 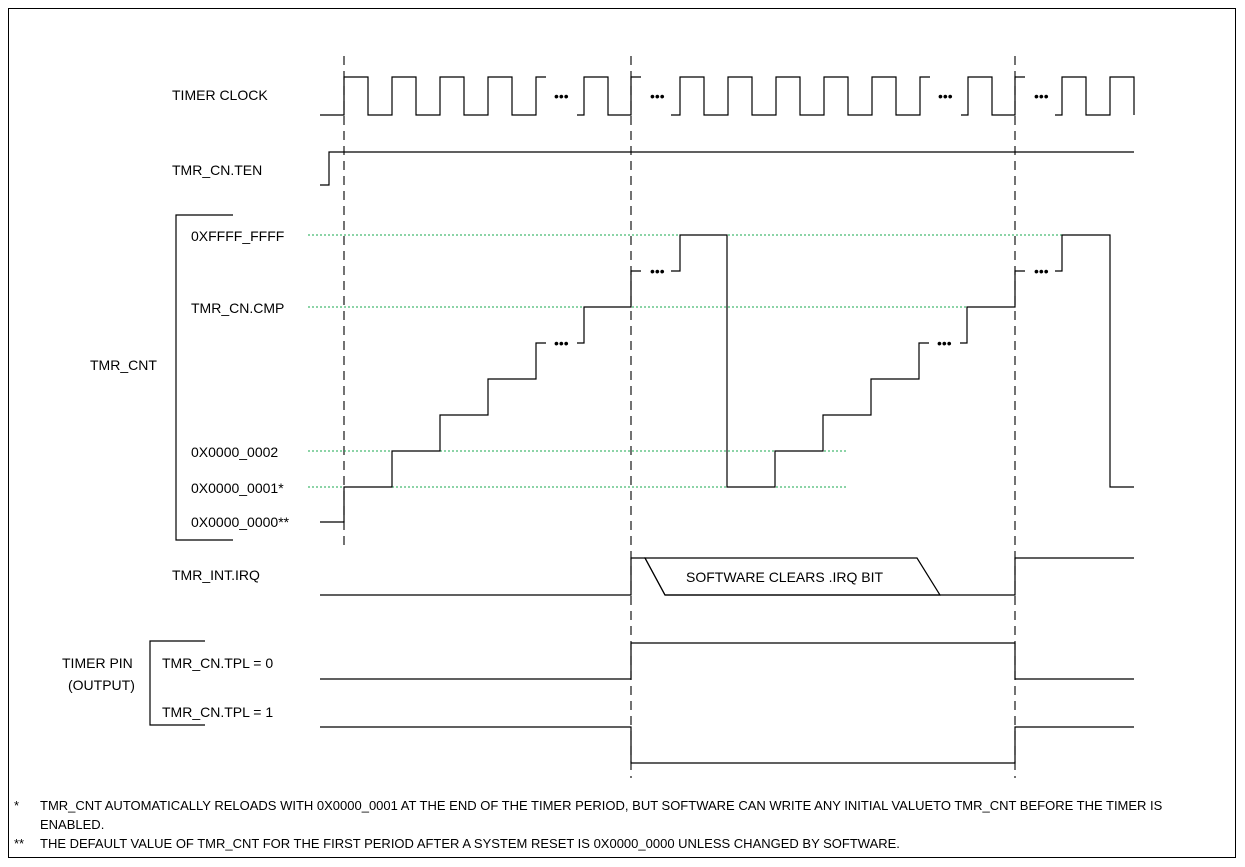 I want to click on cnt-ellipsis-1: •••, so click(x=561, y=343).